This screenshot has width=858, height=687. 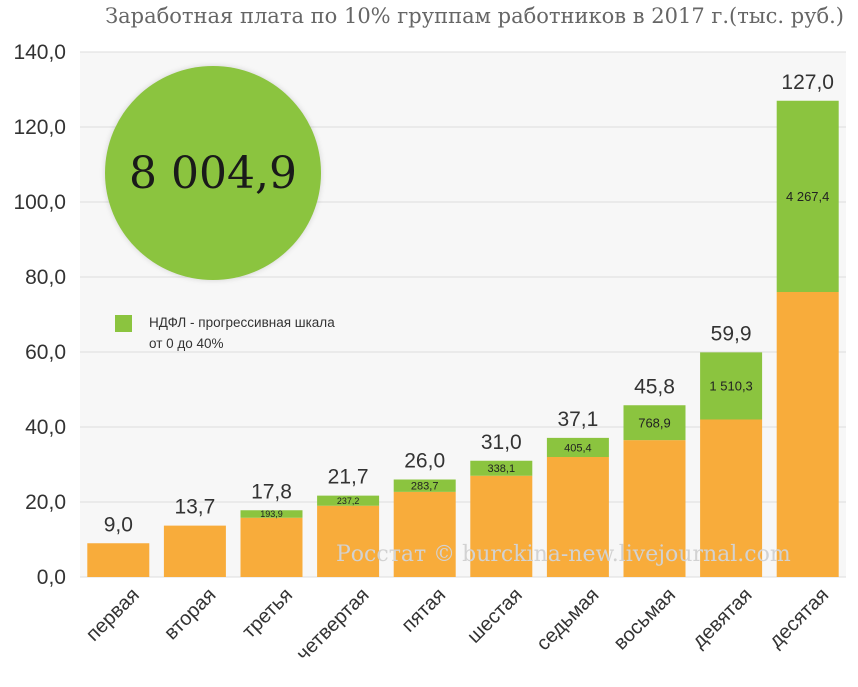 What do you see at coordinates (501, 442) in the screenshot?
I see `bar-total-label: 31,0` at bounding box center [501, 442].